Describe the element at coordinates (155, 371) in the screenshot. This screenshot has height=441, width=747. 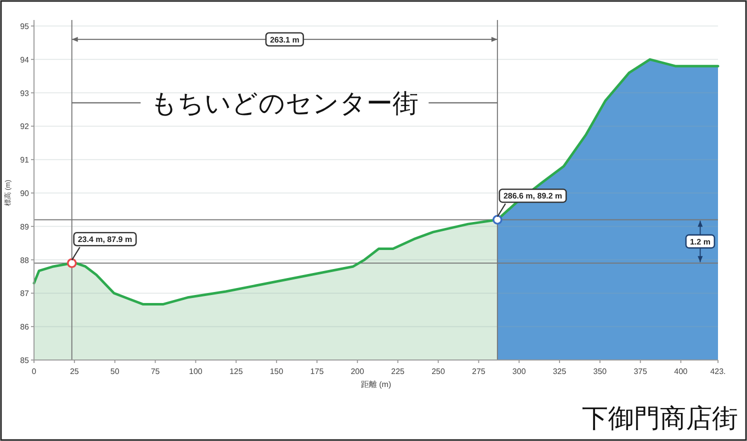
I see `x-tick-label: 75` at that location.